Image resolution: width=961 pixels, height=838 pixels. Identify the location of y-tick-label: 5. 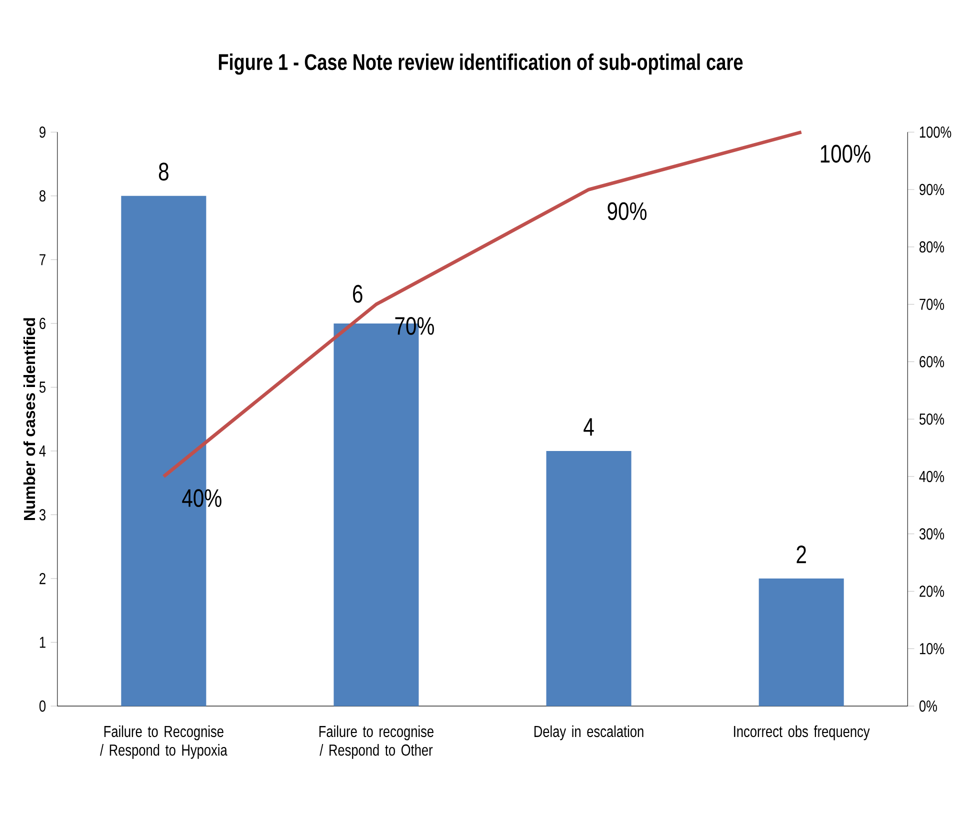
(42, 387).